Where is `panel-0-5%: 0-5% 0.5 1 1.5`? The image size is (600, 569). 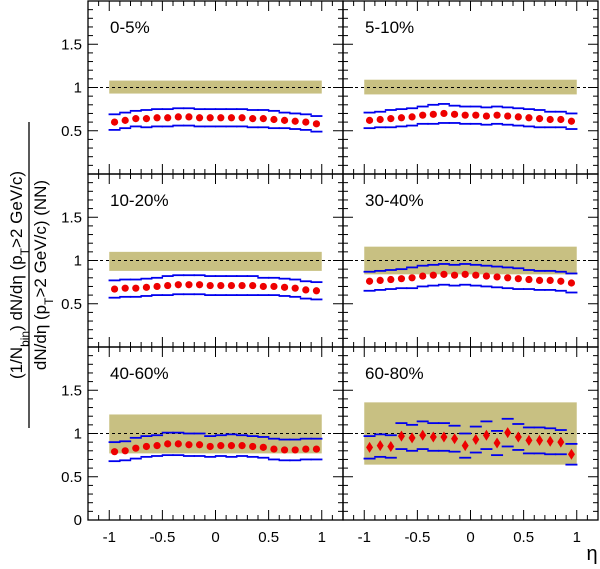
panel-0-5%: 0-5% 0.5 1 1.5 is located at coordinates (202, 87).